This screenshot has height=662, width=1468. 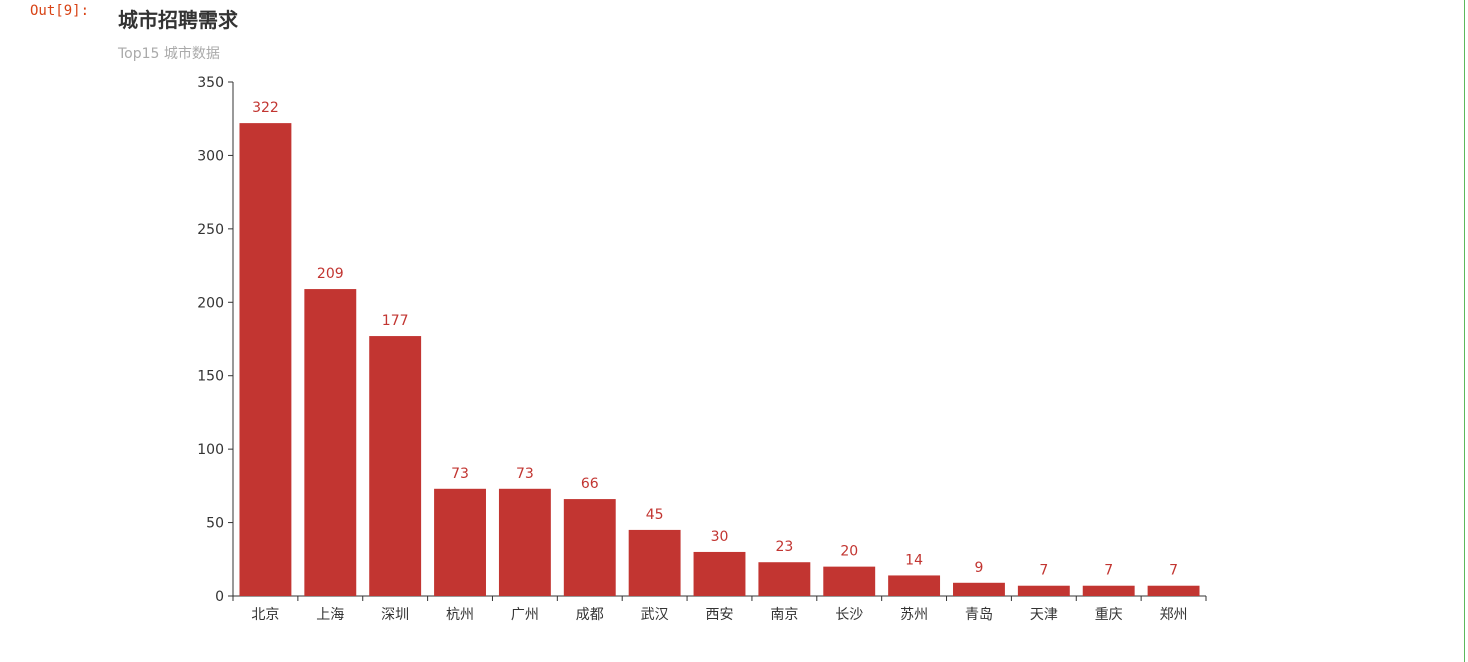 I want to click on x-tick-label: 杭州, so click(x=460, y=615).